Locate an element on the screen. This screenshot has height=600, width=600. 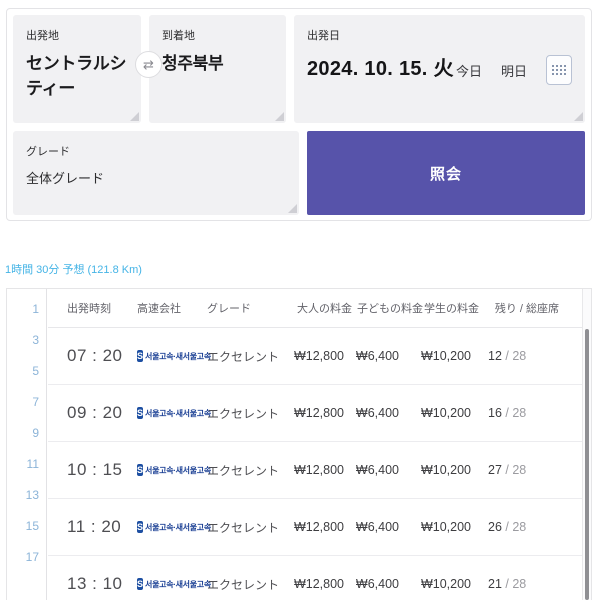
line-number: 11 is located at coordinates (32, 464).